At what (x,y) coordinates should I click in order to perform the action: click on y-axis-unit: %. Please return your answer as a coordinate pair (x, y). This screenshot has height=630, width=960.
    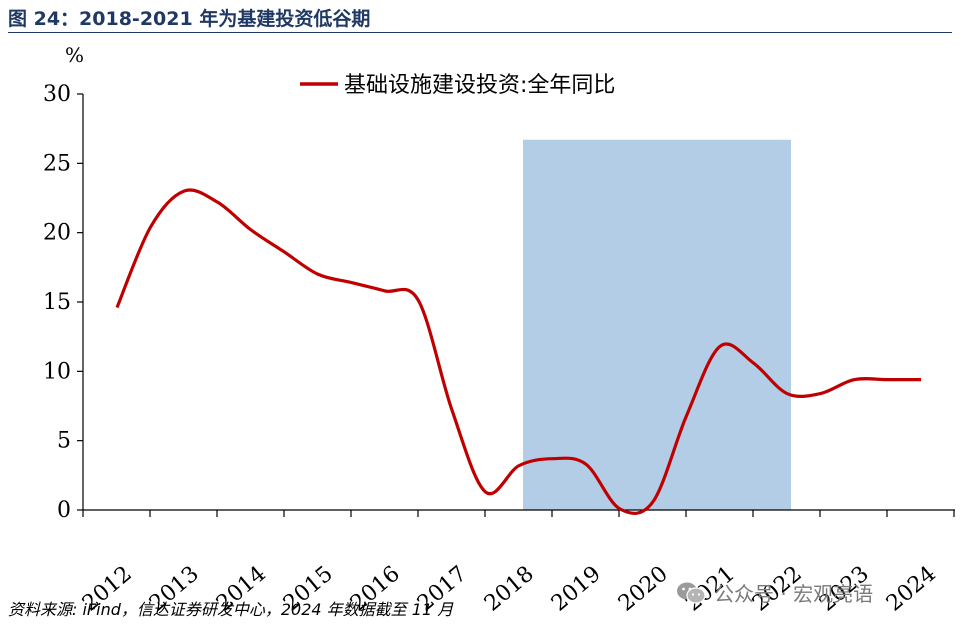
    Looking at the image, I should click on (74, 55).